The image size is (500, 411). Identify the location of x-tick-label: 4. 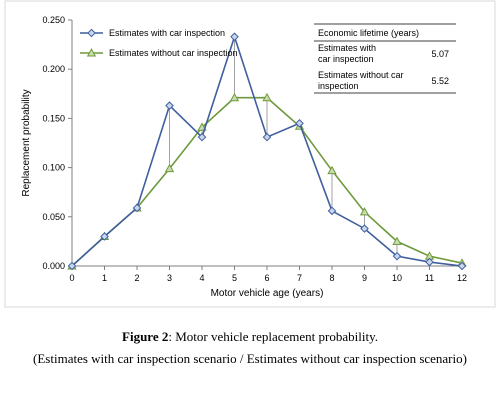
(201, 278).